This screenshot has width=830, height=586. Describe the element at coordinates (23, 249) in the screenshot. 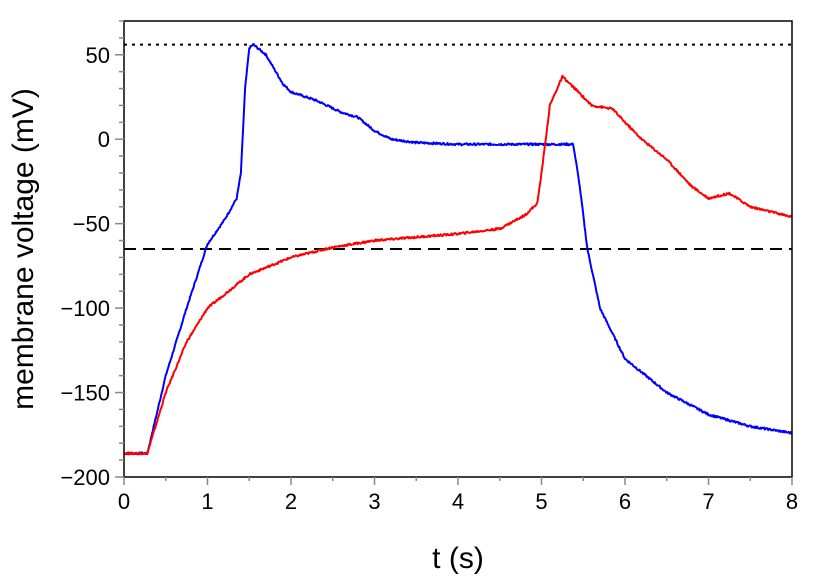

I see `y-axis-label: membrane voltage (mV)` at that location.